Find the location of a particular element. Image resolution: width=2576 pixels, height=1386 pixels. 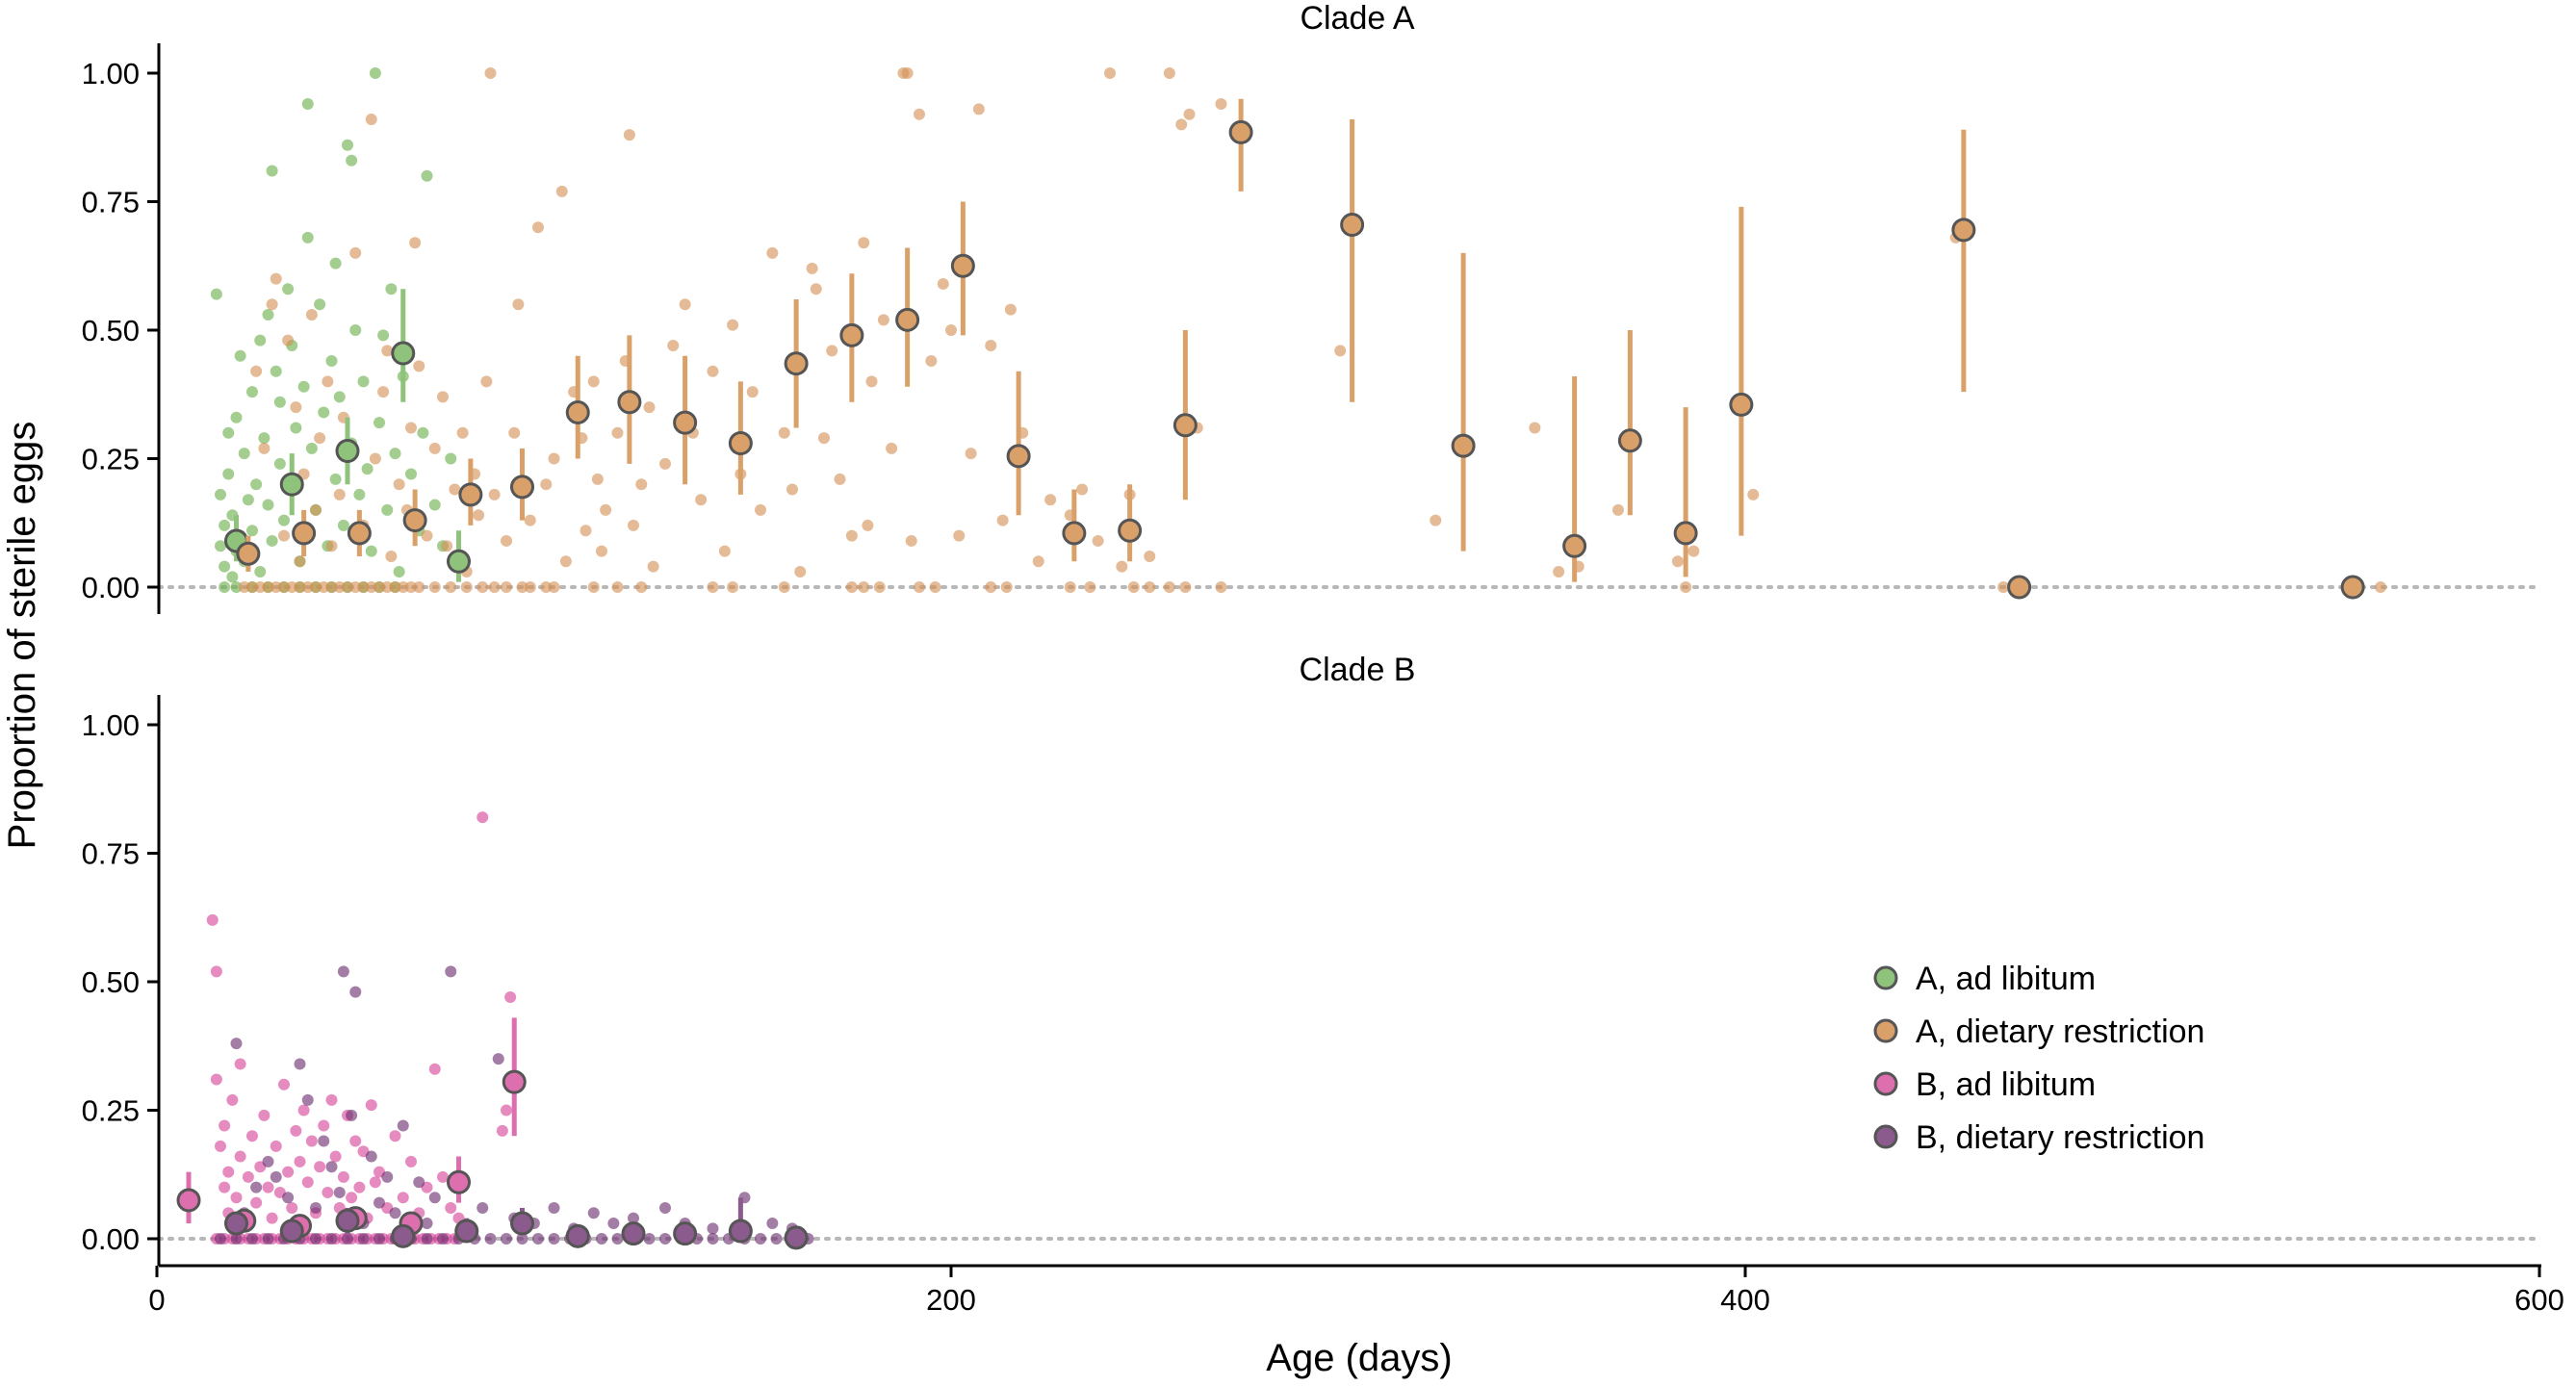

y-tick-label-b-1: 0.25 is located at coordinates (111, 1111).